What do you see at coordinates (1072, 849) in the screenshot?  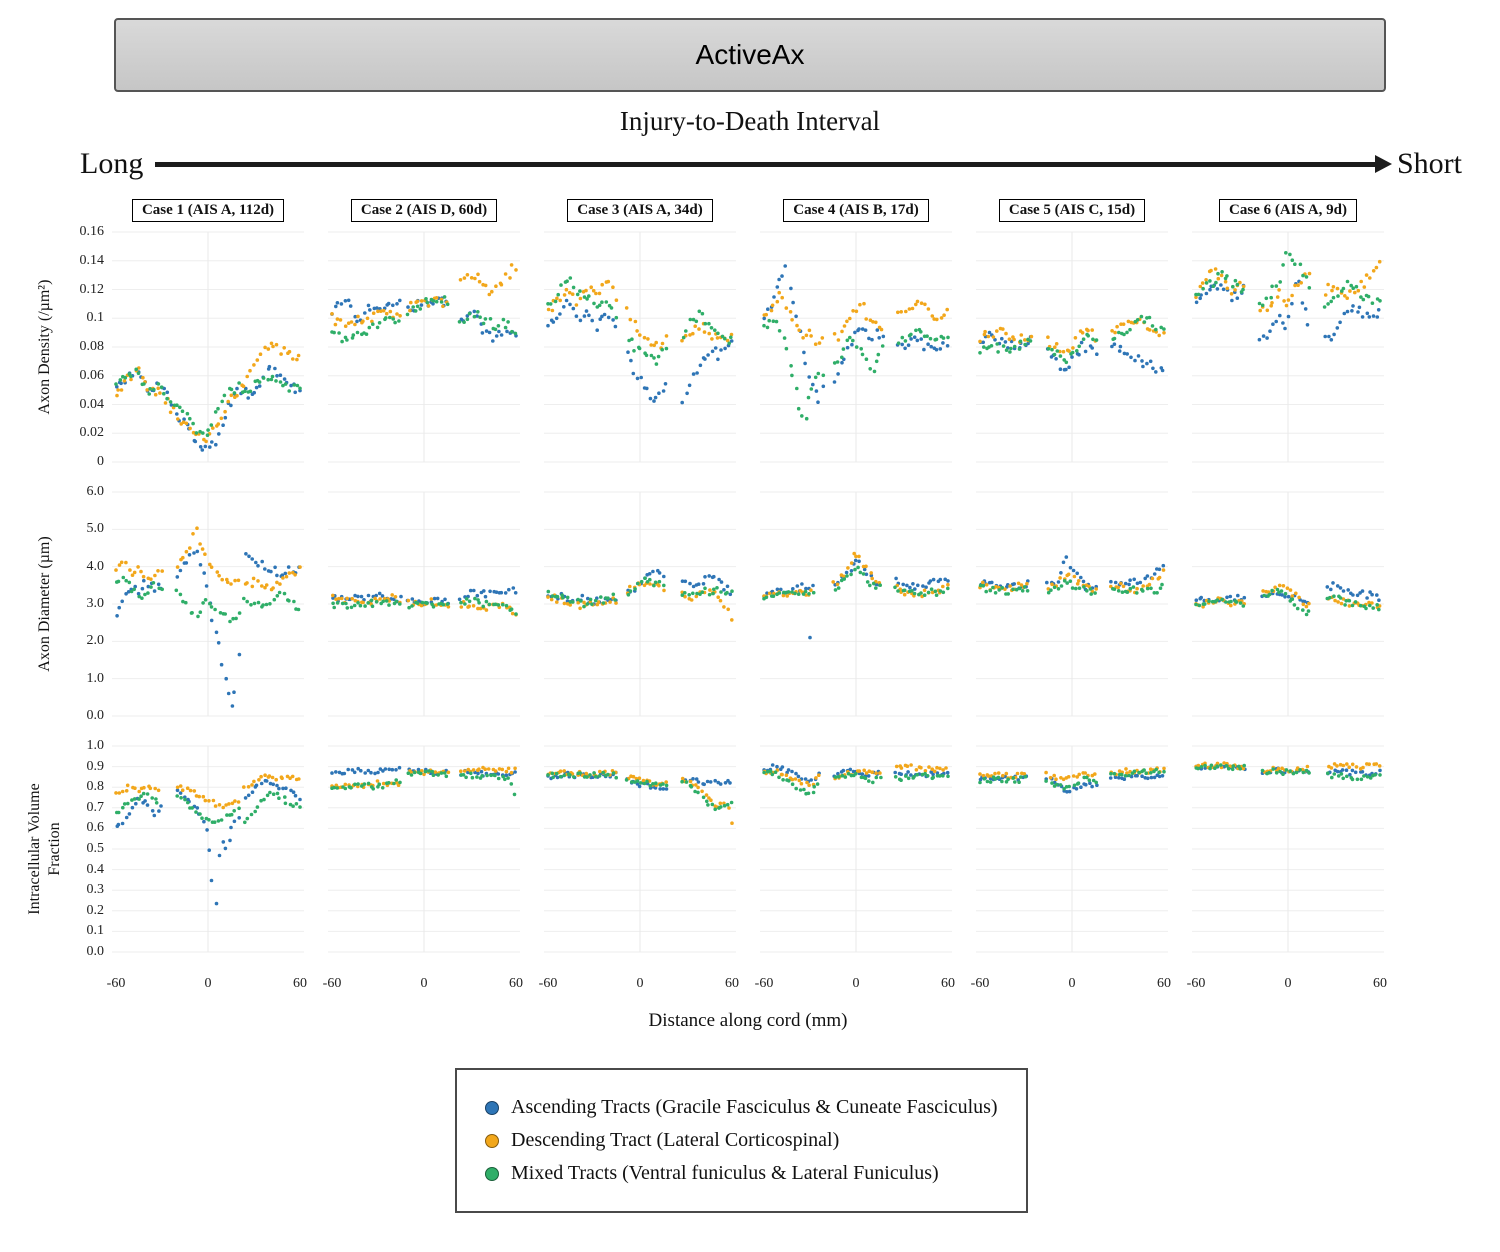 I see `subplot-icvf-case5` at bounding box center [1072, 849].